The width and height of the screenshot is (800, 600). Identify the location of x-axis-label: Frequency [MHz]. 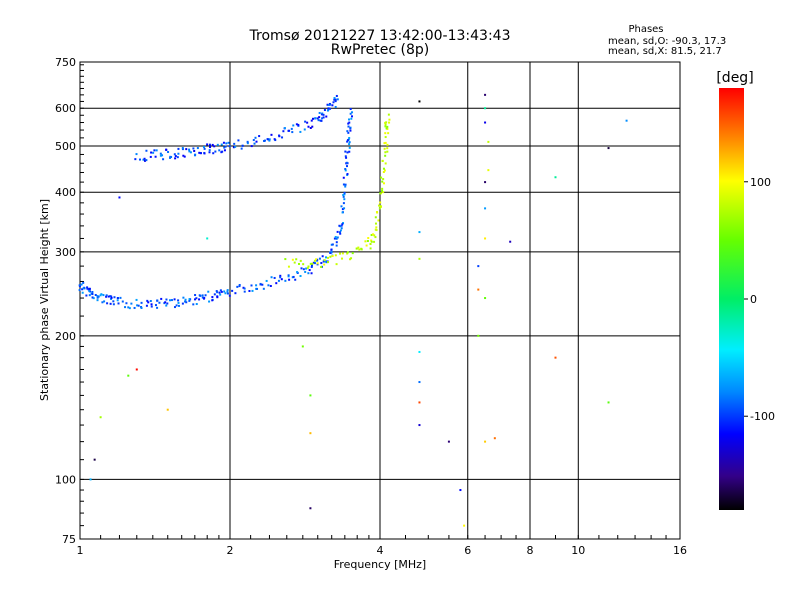
(380, 564).